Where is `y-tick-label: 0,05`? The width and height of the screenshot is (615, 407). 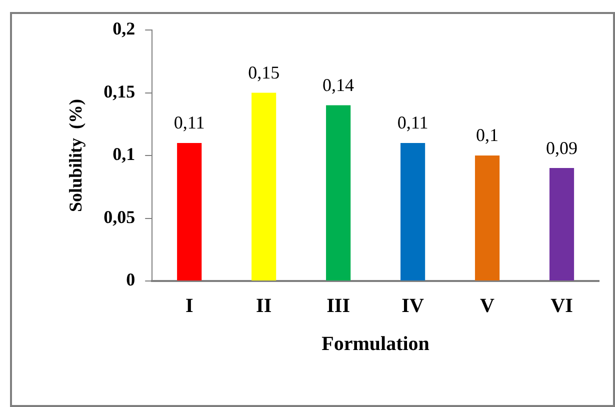 y-tick-label: 0,05 is located at coordinates (120, 216).